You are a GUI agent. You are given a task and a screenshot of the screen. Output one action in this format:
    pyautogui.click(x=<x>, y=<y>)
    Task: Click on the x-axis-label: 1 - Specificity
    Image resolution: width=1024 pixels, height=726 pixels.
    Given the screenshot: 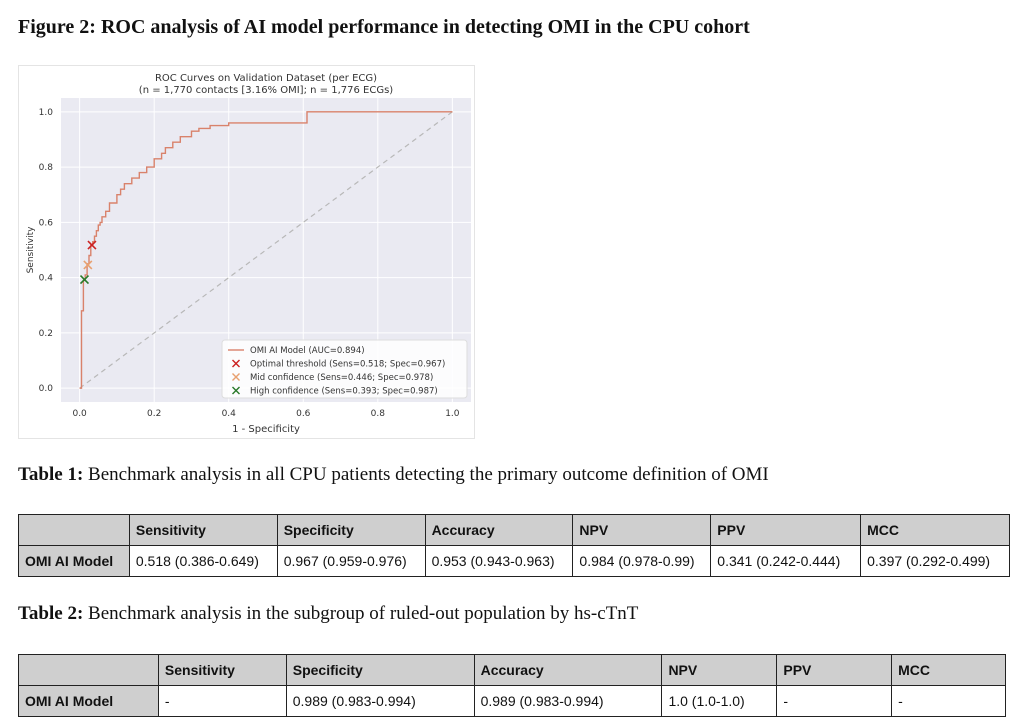 What is the action you would take?
    pyautogui.click(x=266, y=429)
    